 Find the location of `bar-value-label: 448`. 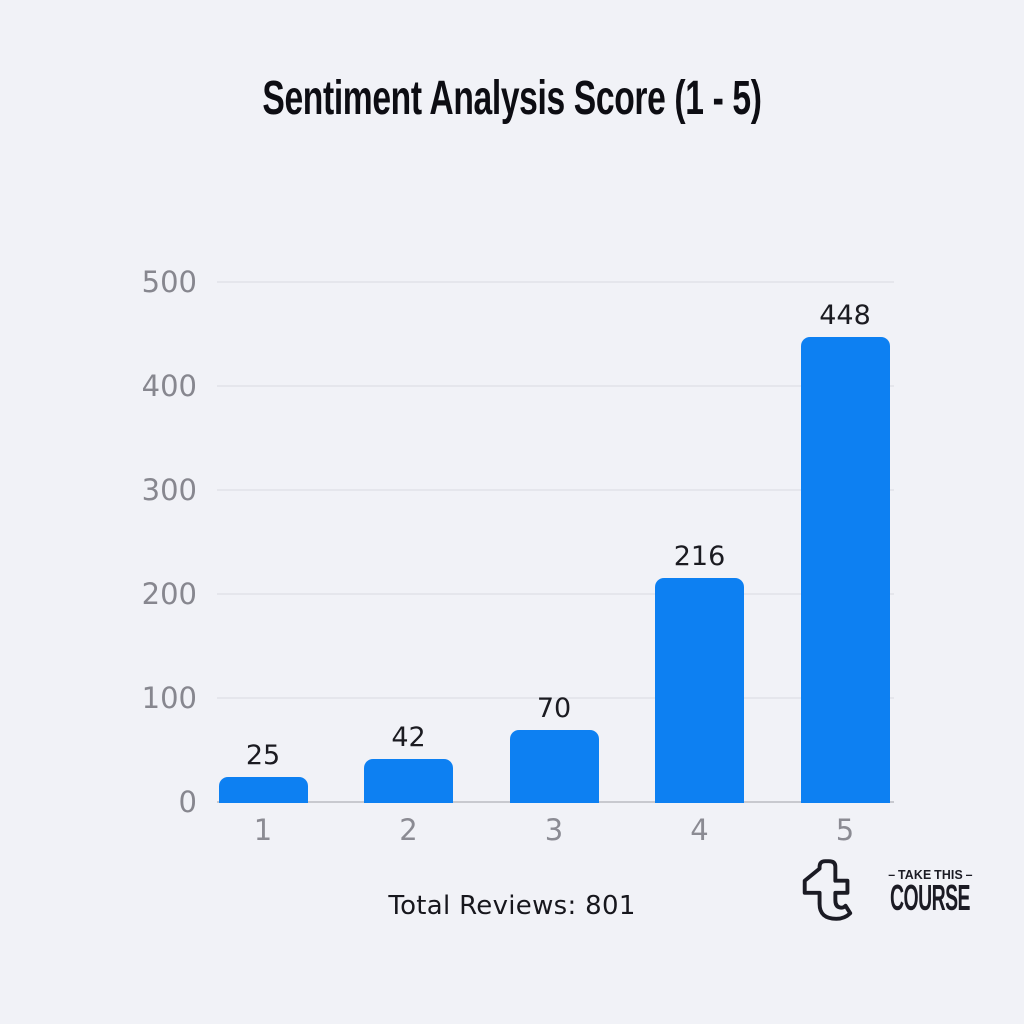

bar-value-label: 448 is located at coordinates (845, 315).